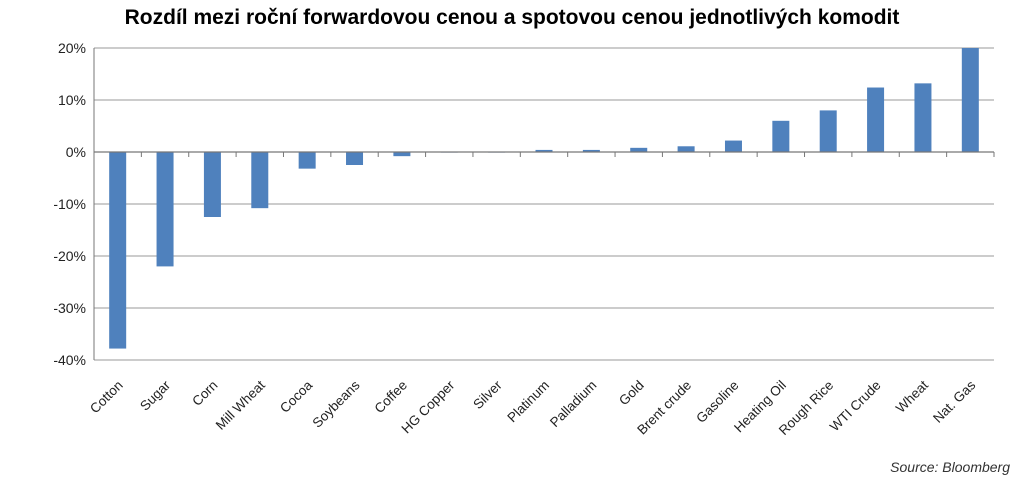 The width and height of the screenshot is (1024, 488). I want to click on bar-rough-rice, so click(828, 131).